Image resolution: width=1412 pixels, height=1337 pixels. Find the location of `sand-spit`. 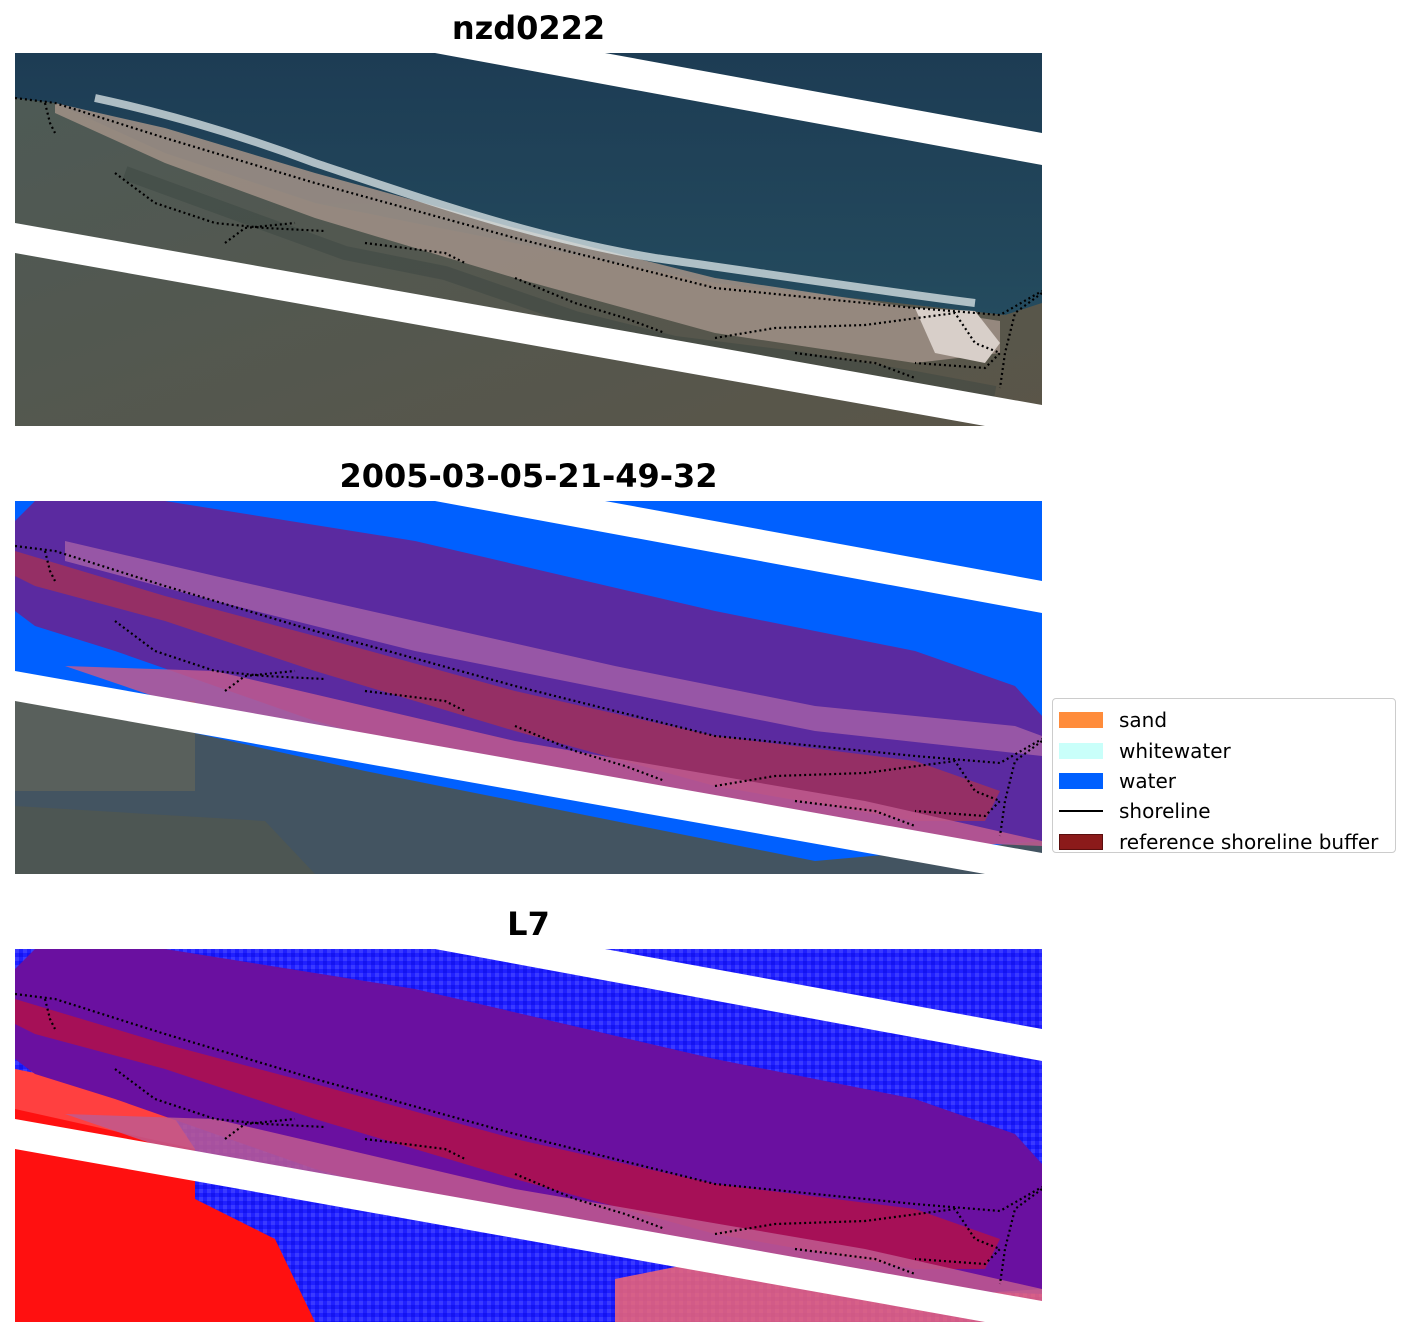

sand-spit is located at coordinates (957, 335).